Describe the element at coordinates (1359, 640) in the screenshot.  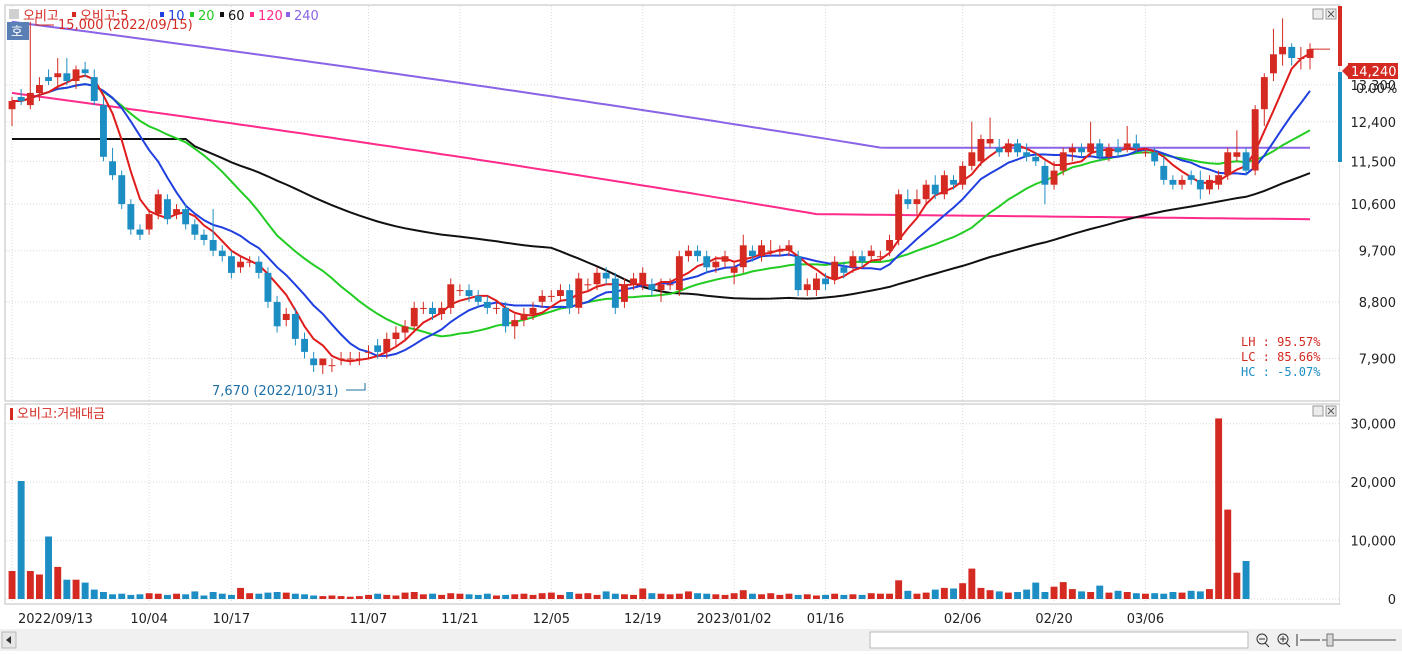
I see `zoom-slider` at that location.